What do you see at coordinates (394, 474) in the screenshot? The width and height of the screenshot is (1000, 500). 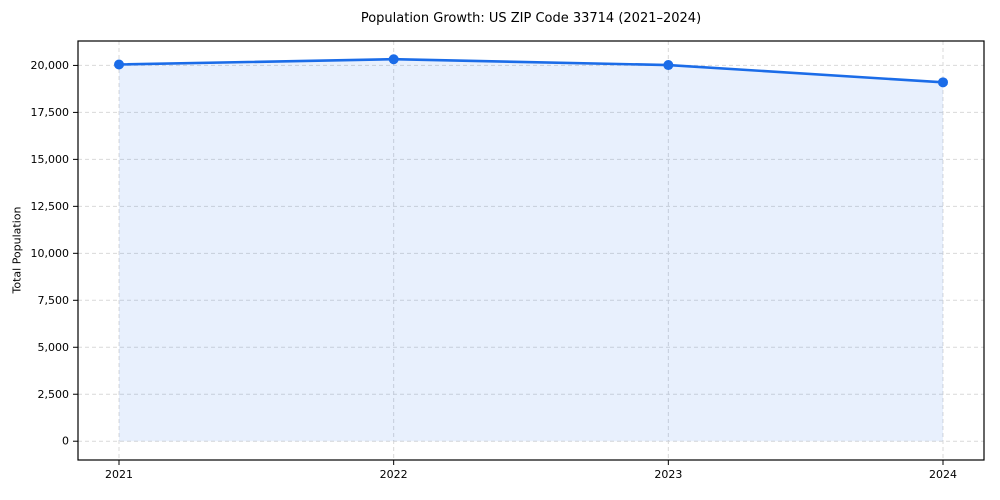 I see `x-tick-label: 2022` at bounding box center [394, 474].